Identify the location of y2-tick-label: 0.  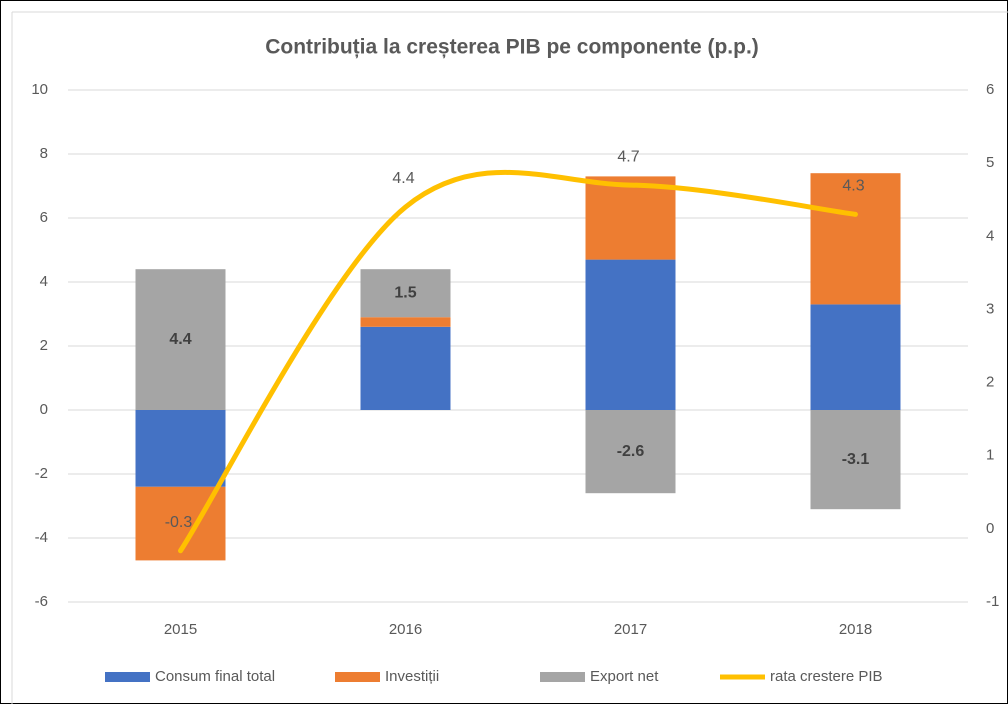
(990, 528).